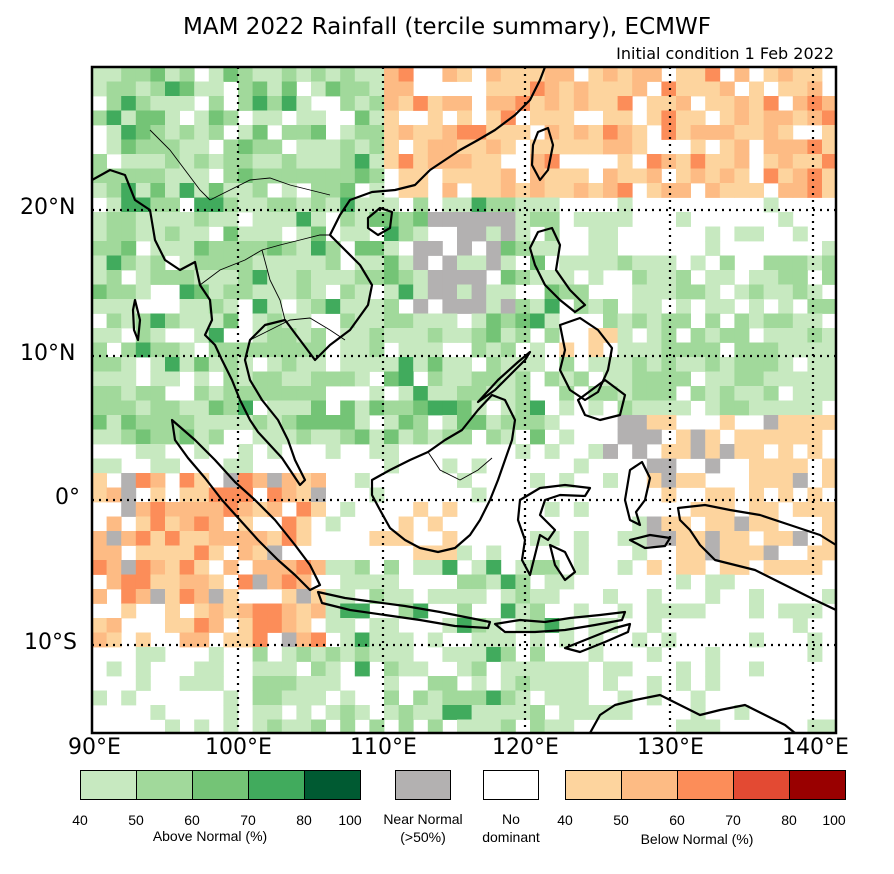 The image size is (894, 874). I want to click on above-tick: 100, so click(350, 820).